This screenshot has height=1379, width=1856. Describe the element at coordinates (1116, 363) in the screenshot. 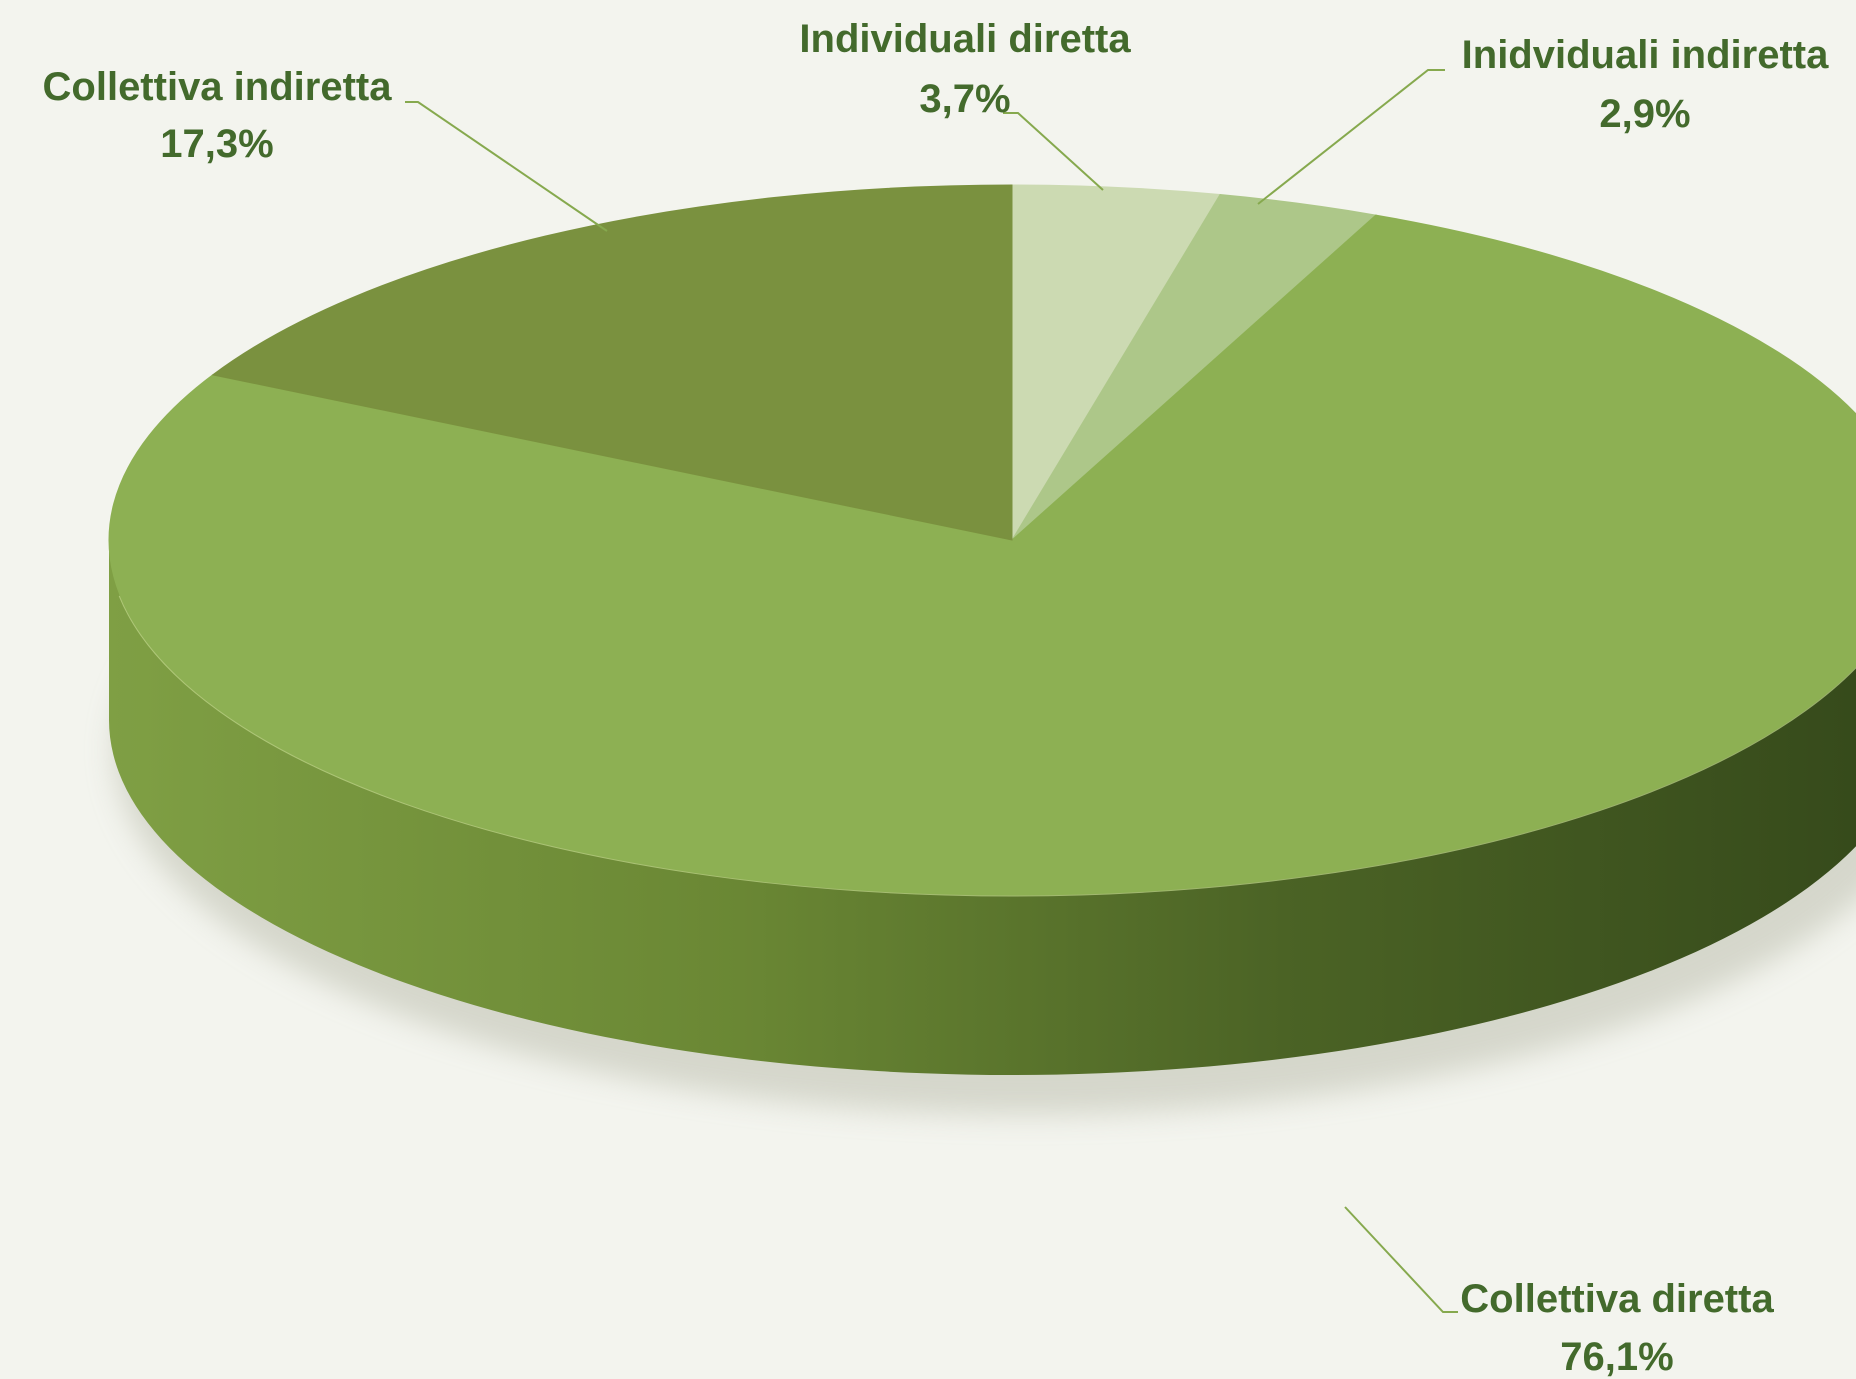

I see `pie-slice-individuali-diretta` at that location.